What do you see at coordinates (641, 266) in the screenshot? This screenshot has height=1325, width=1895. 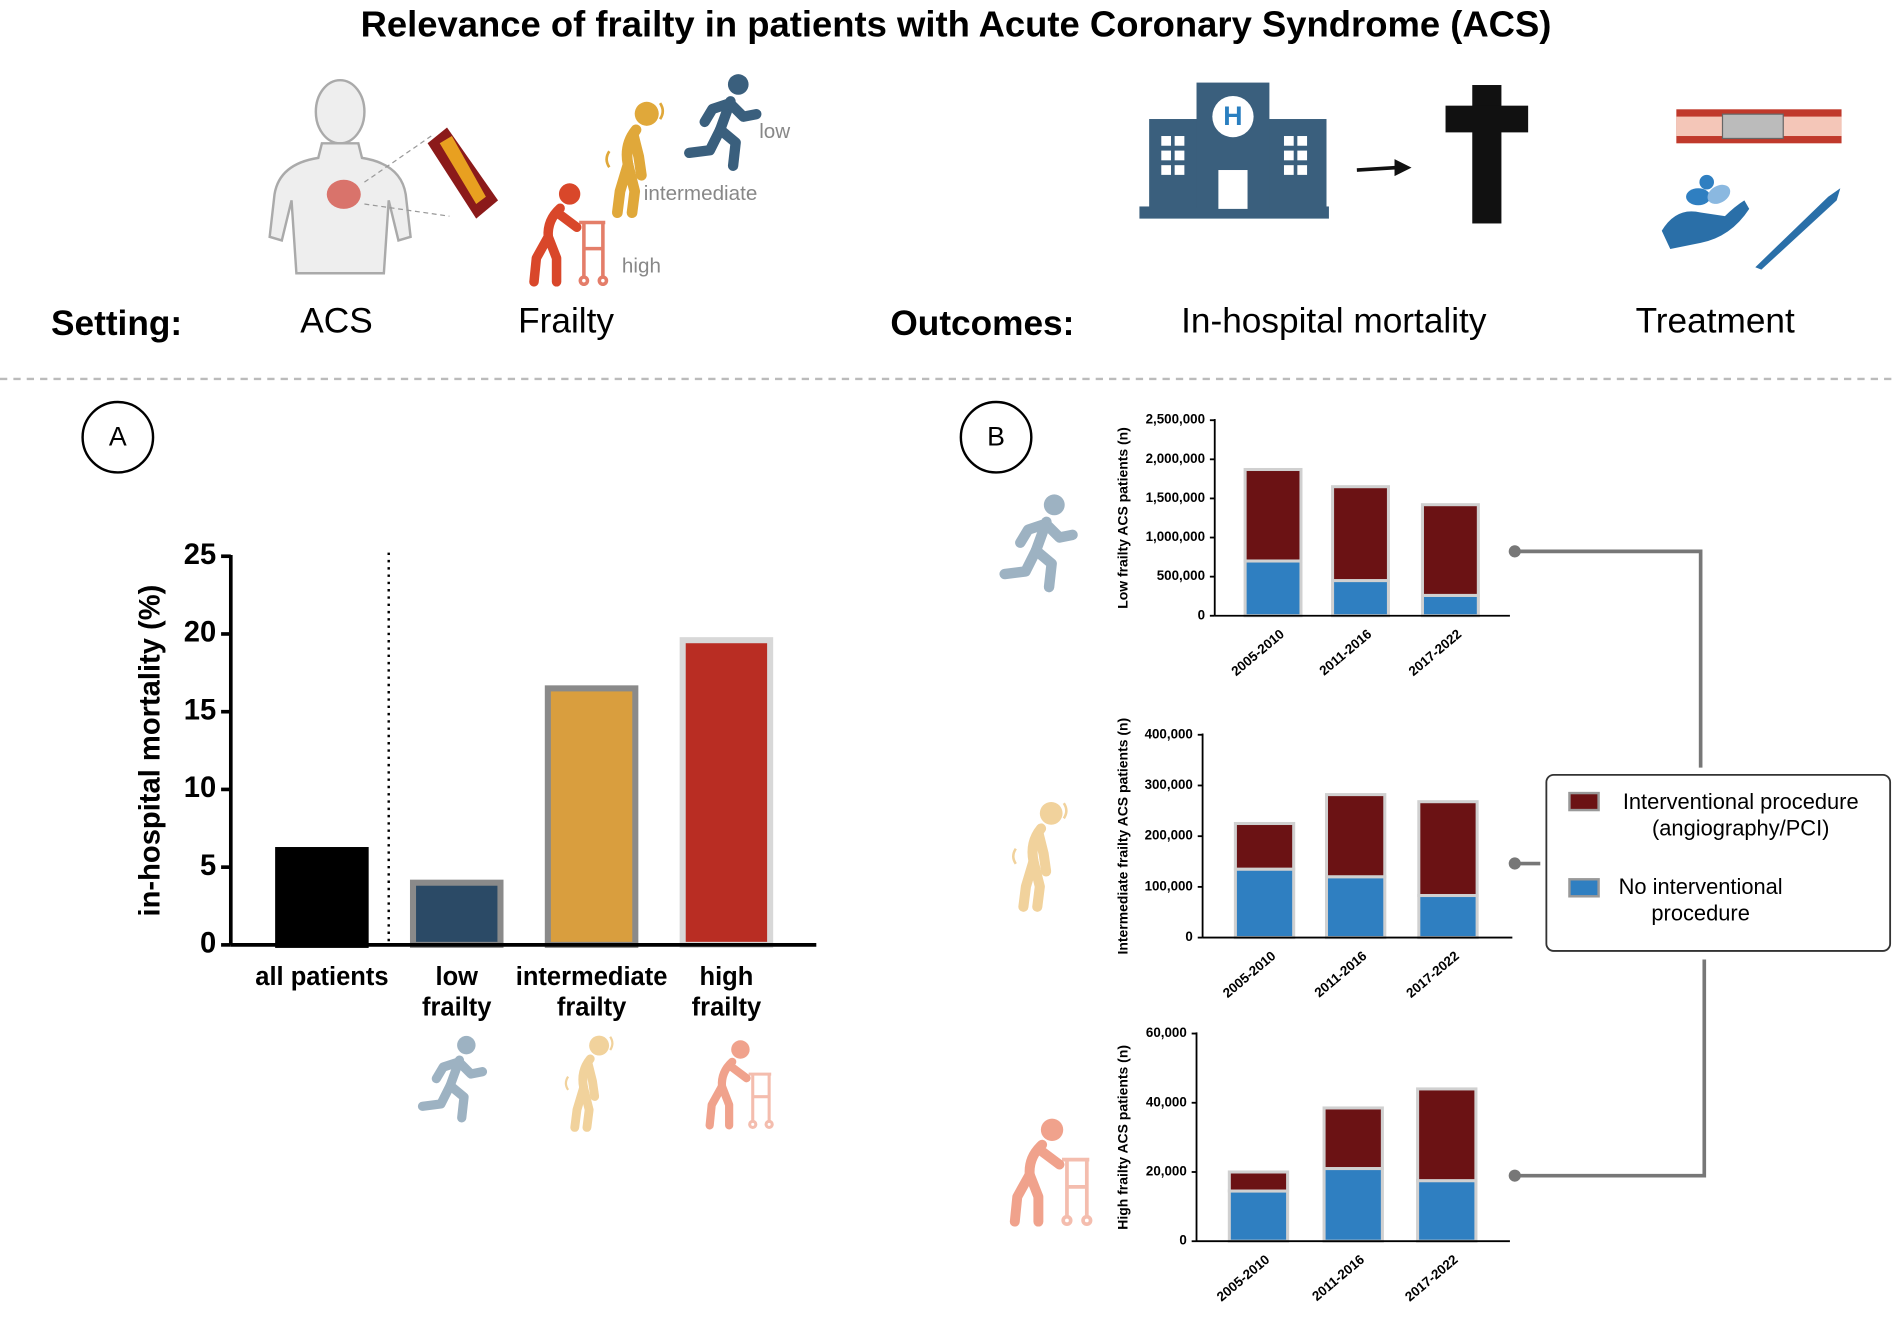 I see `frailty-level-label: high` at bounding box center [641, 266].